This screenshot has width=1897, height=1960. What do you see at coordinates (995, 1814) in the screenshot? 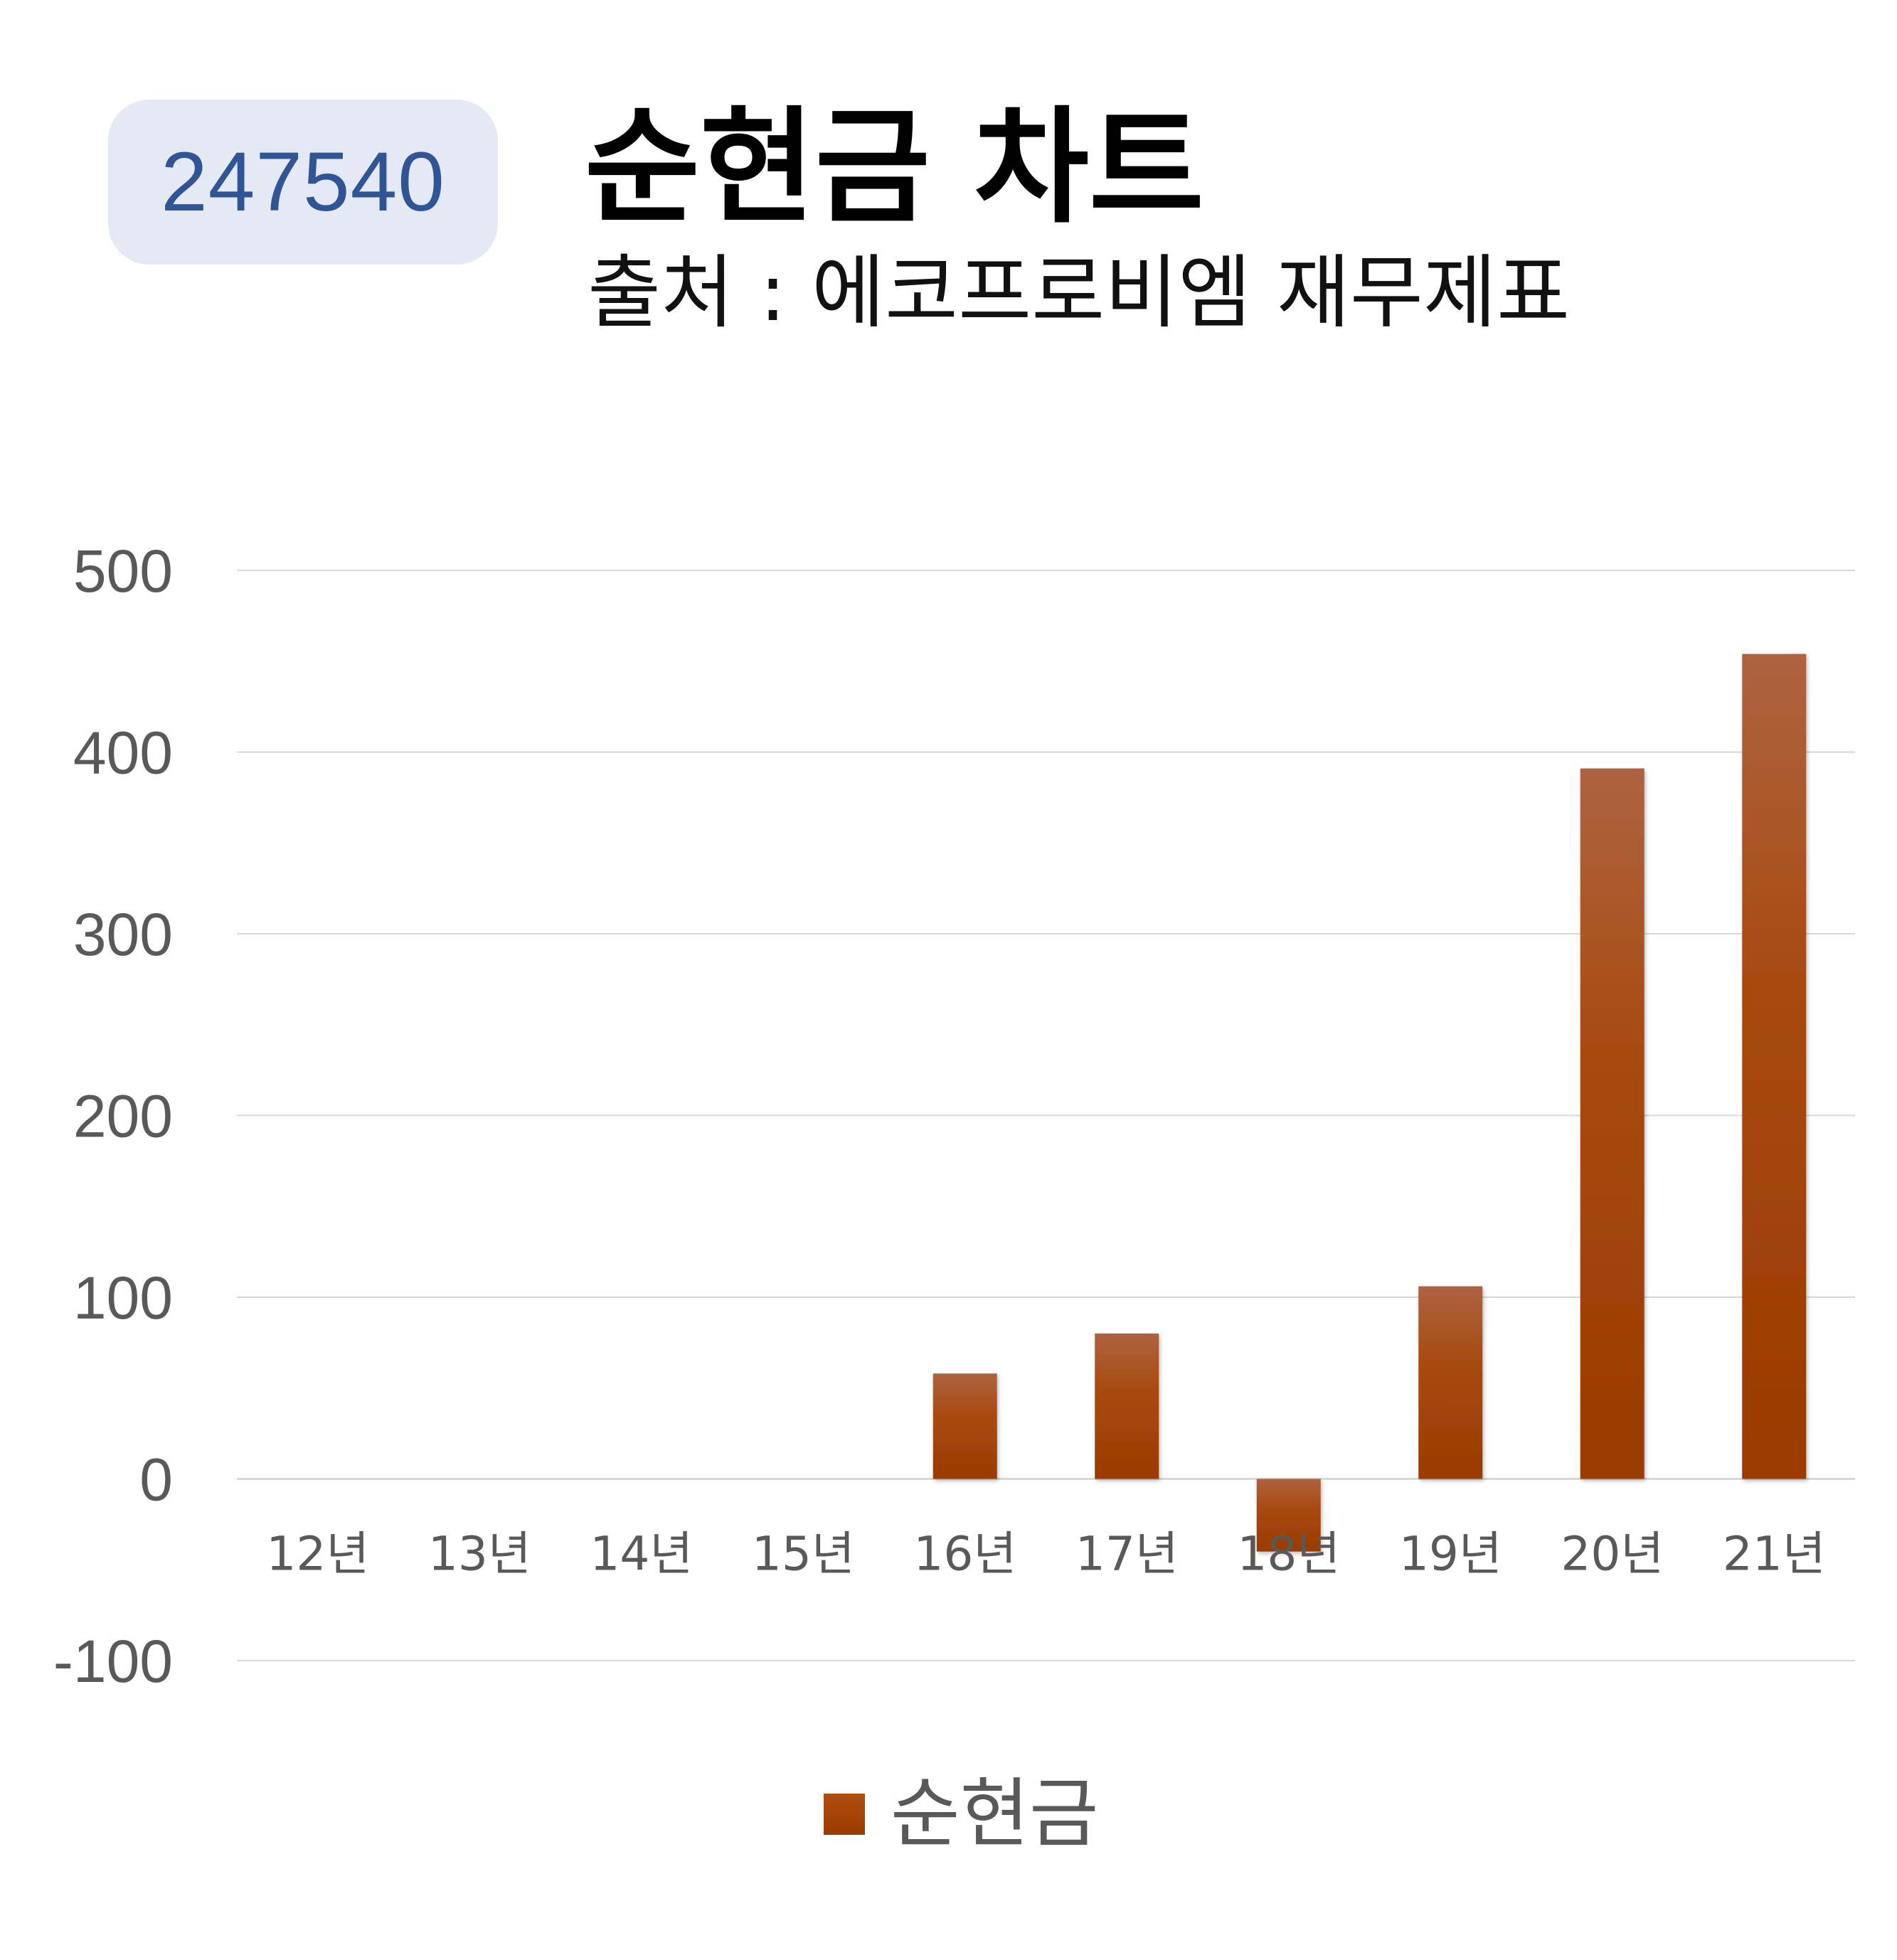
I see `legend-label: 순현금` at bounding box center [995, 1814].